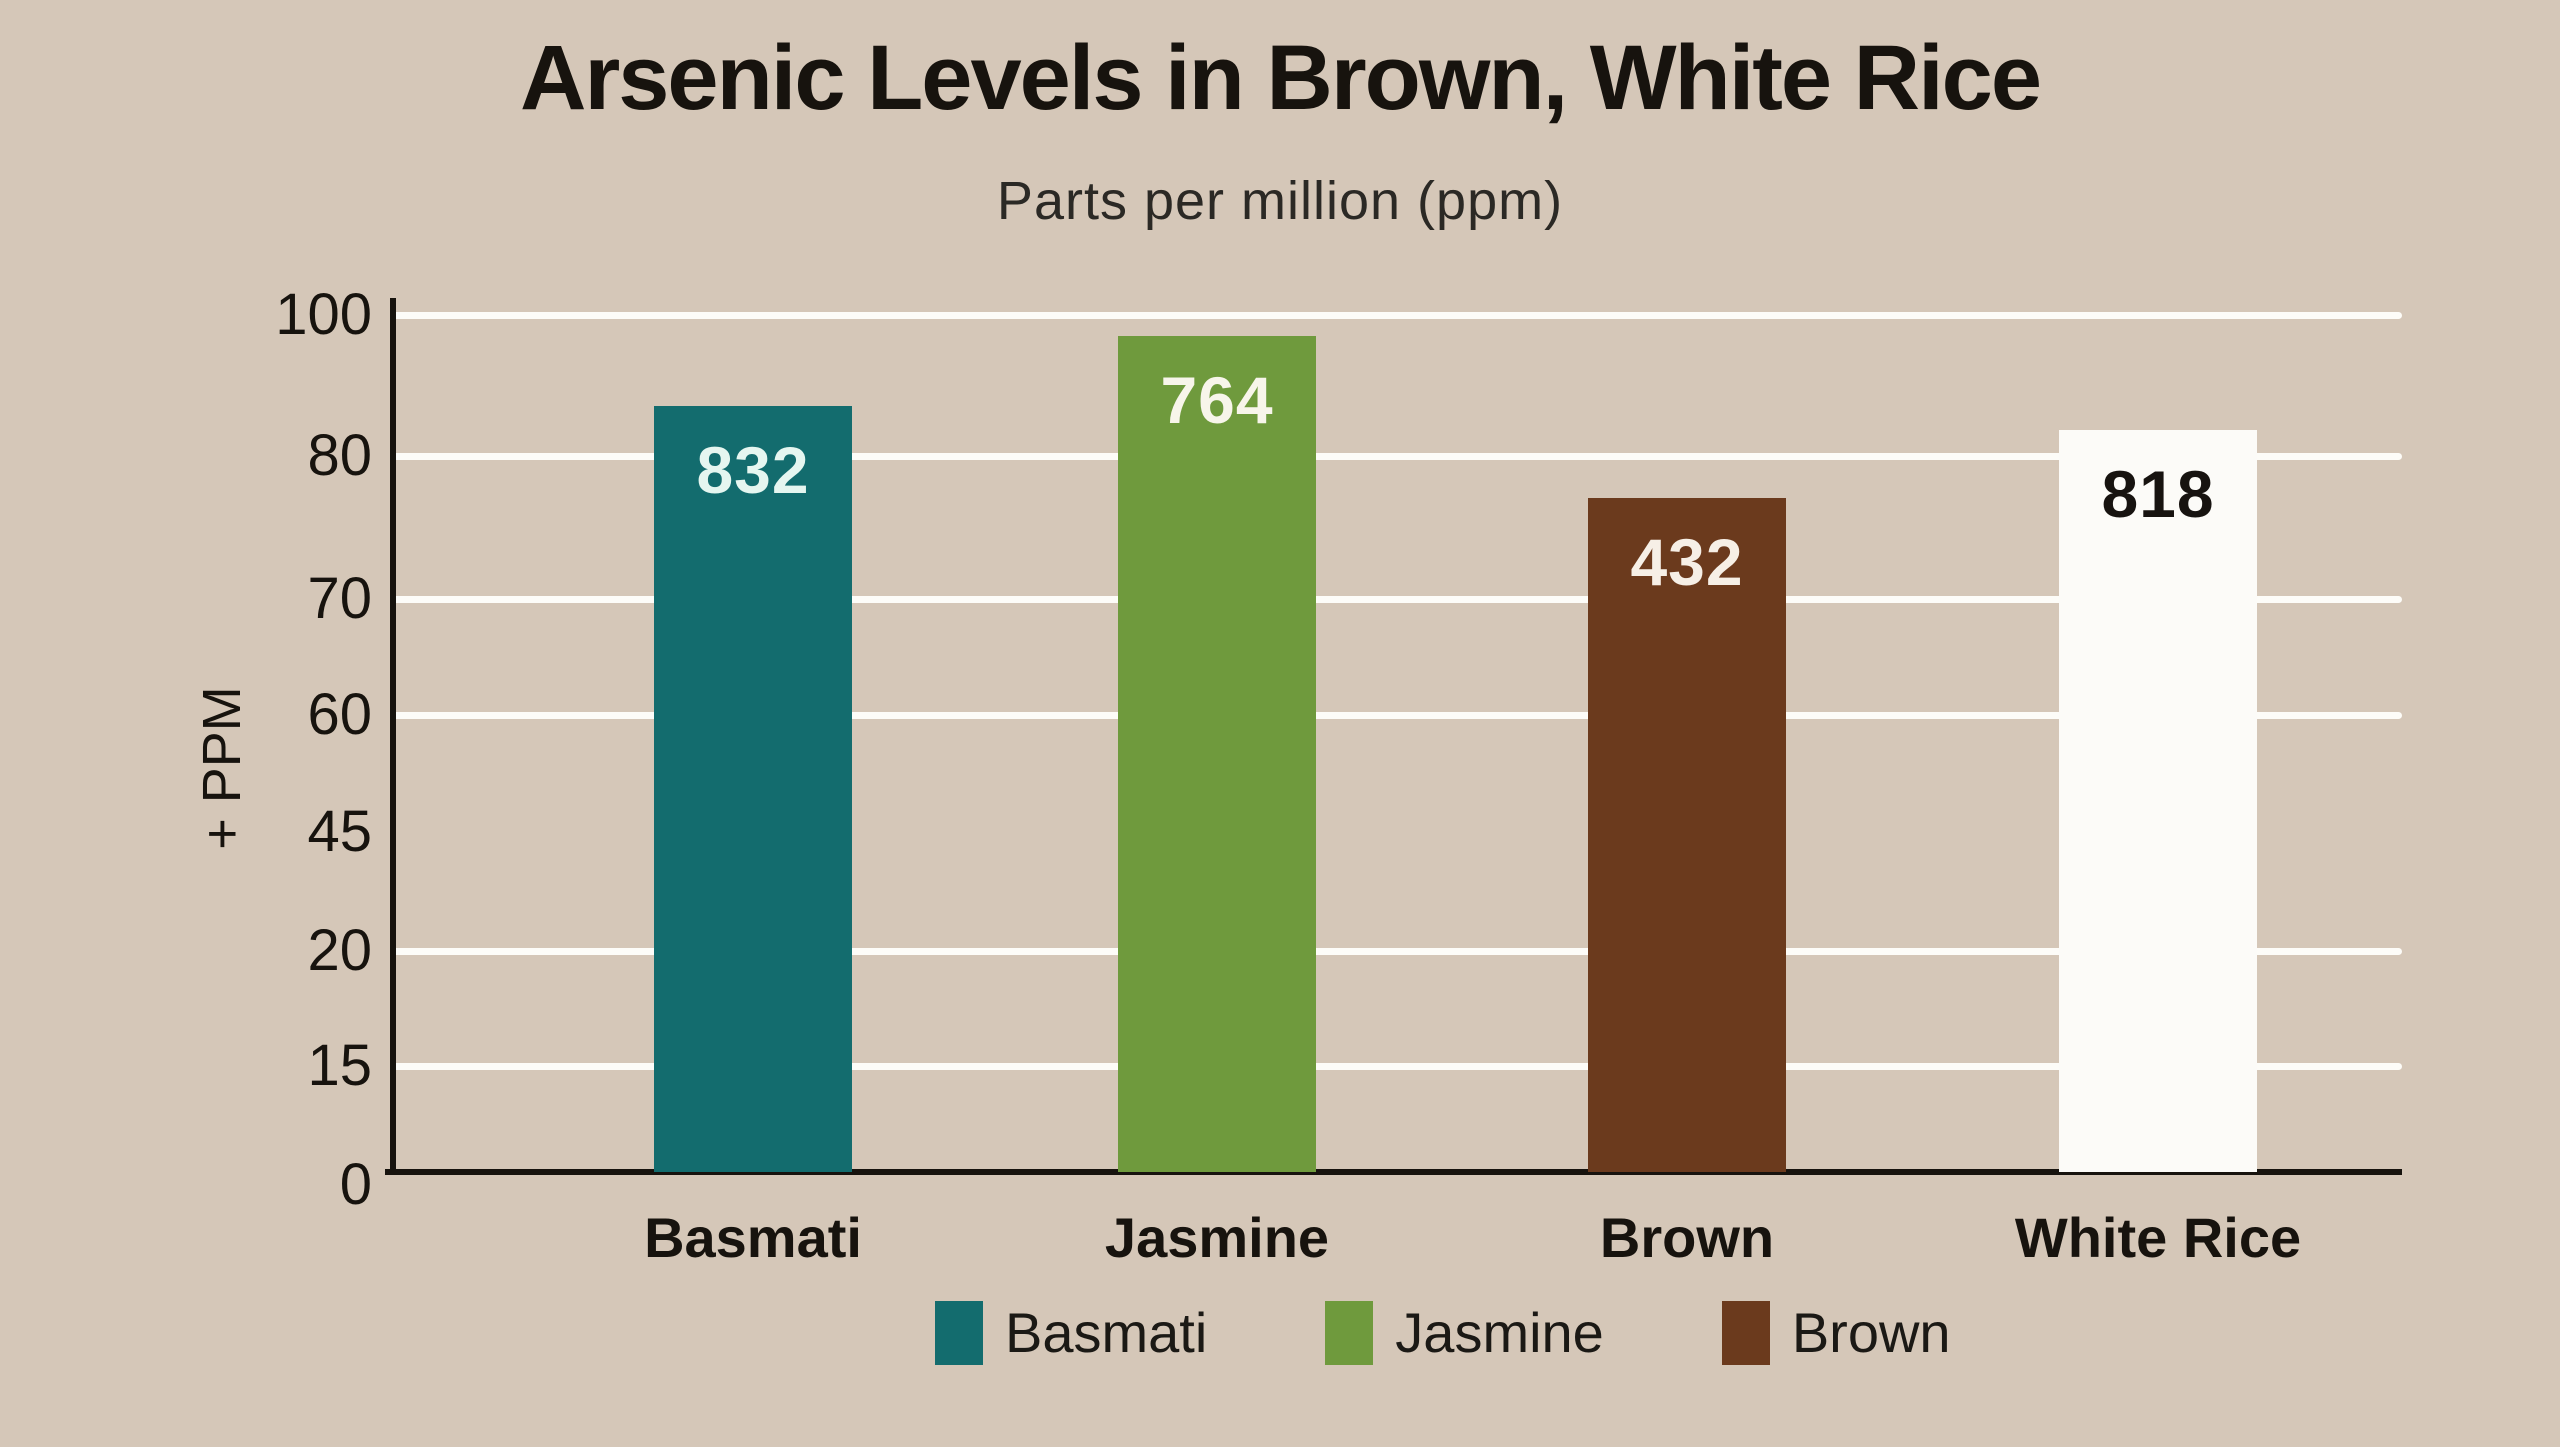 The height and width of the screenshot is (1447, 2560). I want to click on legend-label: Basmati, so click(1106, 1332).